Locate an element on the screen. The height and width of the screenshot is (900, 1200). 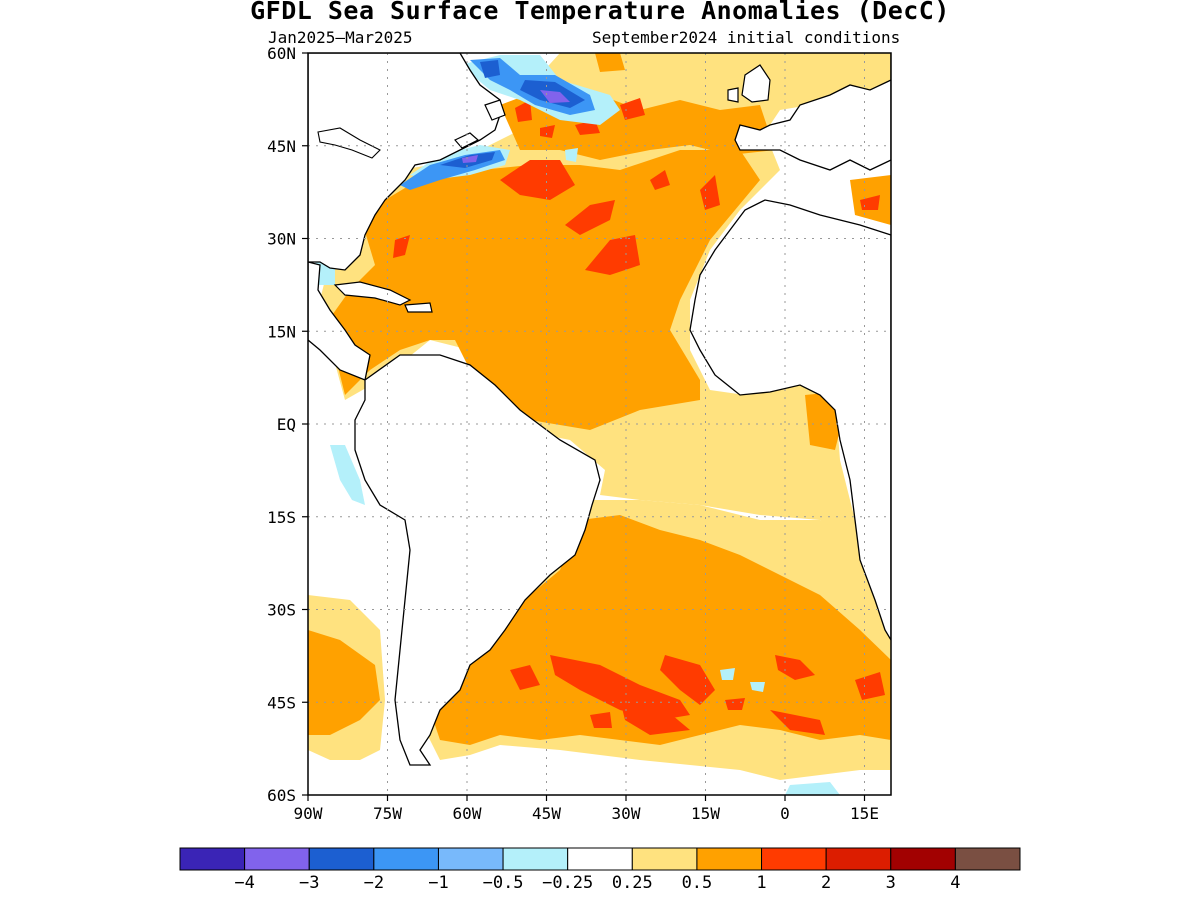
anomaly-region-1-sw is located at coordinates (344, 682).